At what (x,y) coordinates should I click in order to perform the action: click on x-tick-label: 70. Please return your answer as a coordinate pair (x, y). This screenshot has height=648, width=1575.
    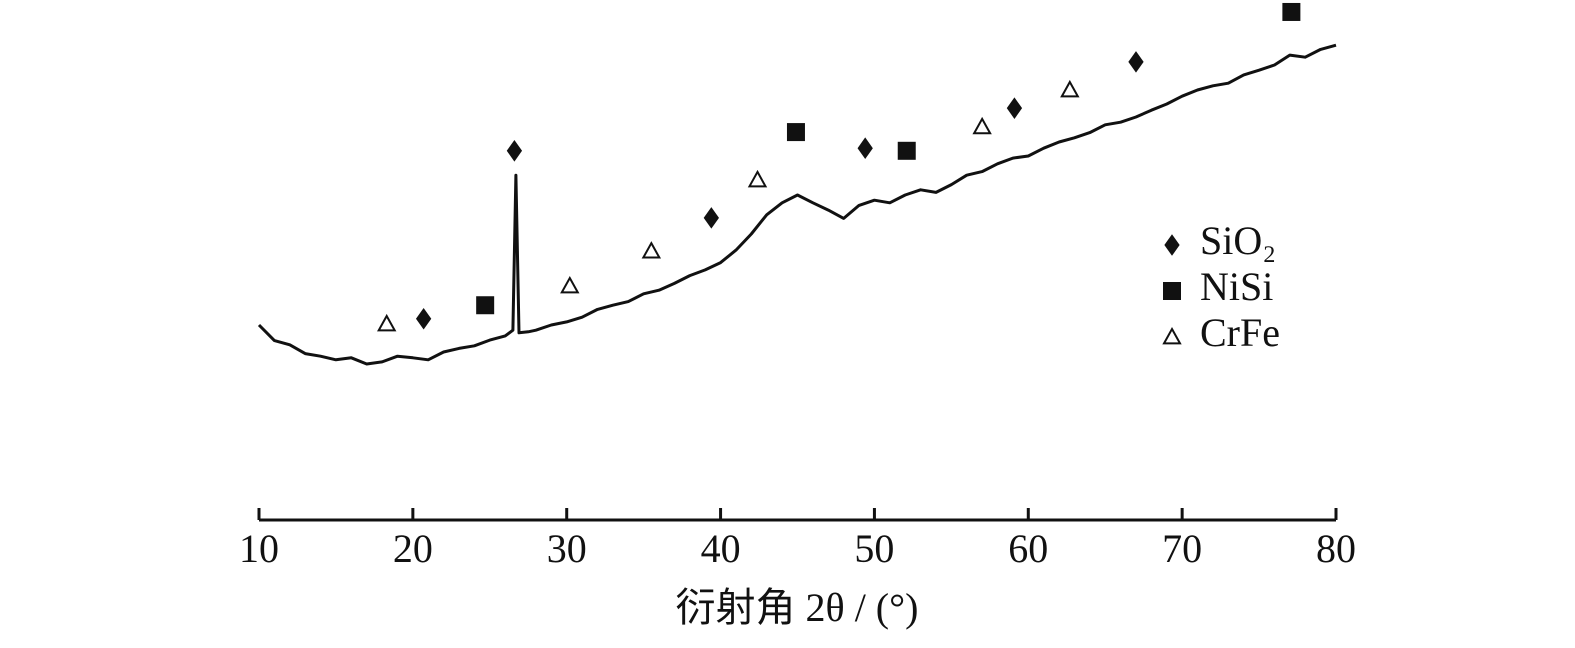
    Looking at the image, I should click on (1182, 548).